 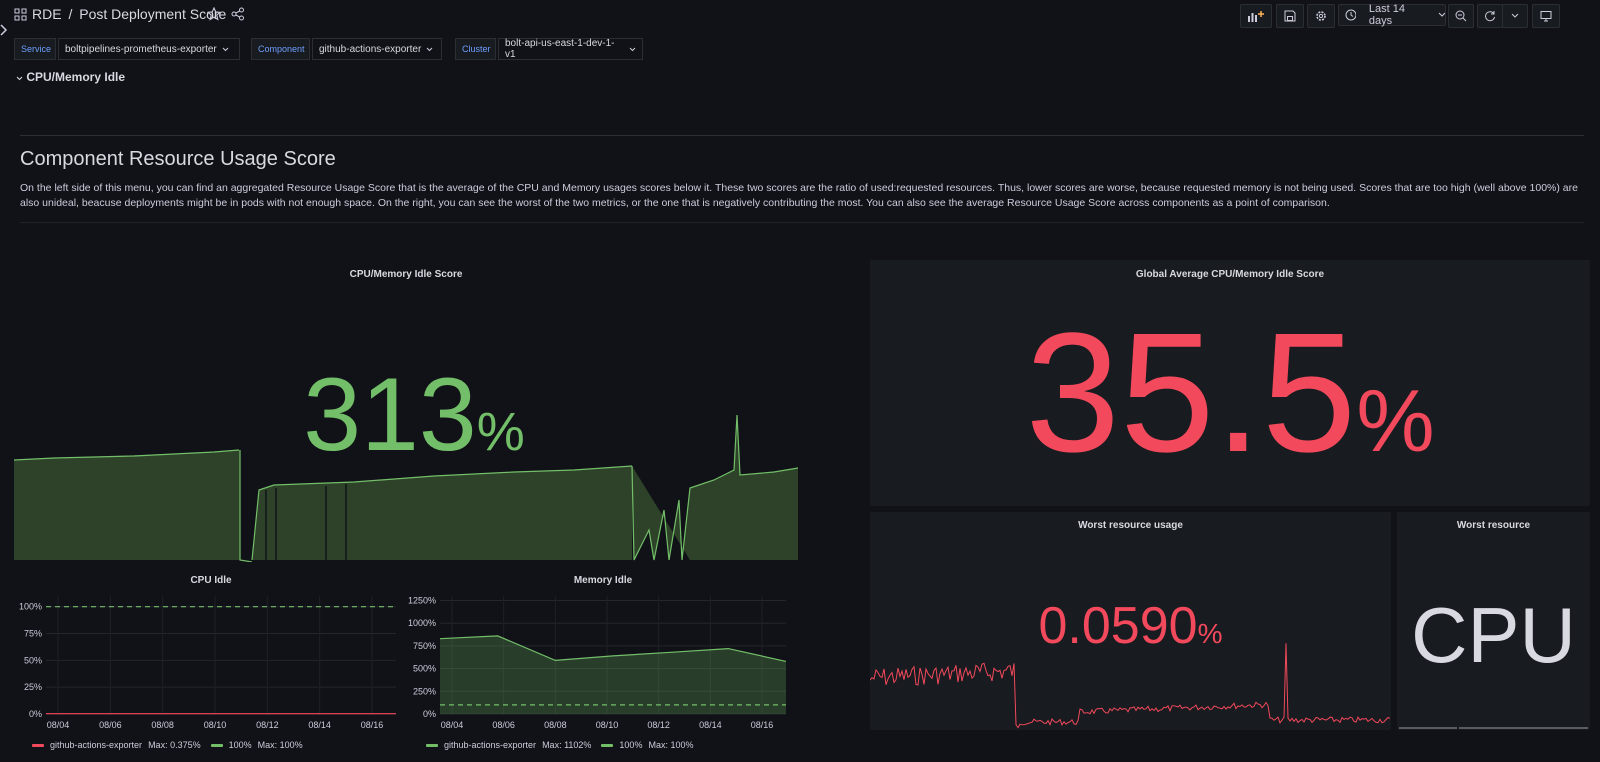 I want to click on y-tick-label: 25%, so click(x=33, y=687).